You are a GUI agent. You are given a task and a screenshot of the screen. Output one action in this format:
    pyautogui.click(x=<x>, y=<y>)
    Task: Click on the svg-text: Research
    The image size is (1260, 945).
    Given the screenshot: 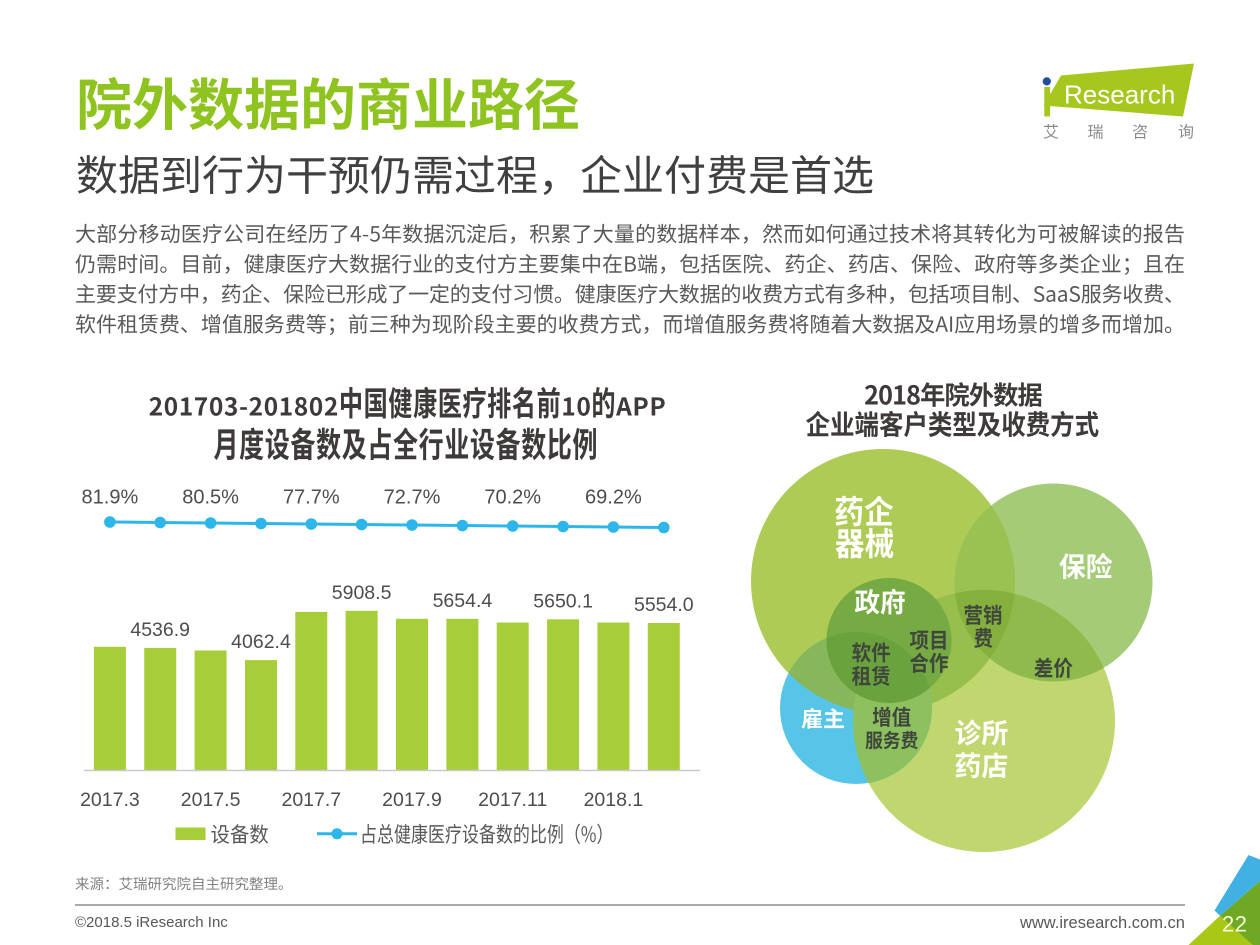 What is the action you would take?
    pyautogui.click(x=1119, y=95)
    